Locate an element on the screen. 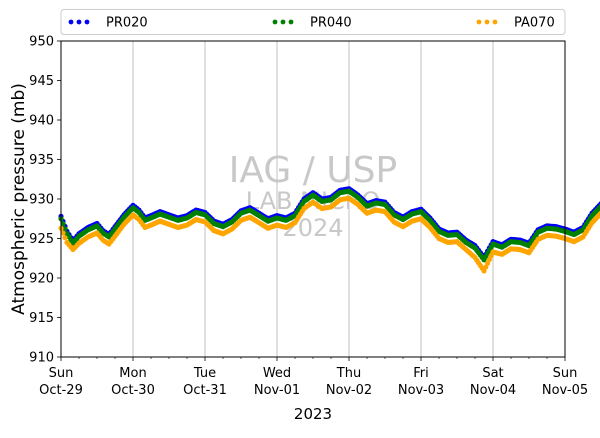 This screenshot has width=600, height=438. x-tick-label-day: Mon is located at coordinates (132, 373).